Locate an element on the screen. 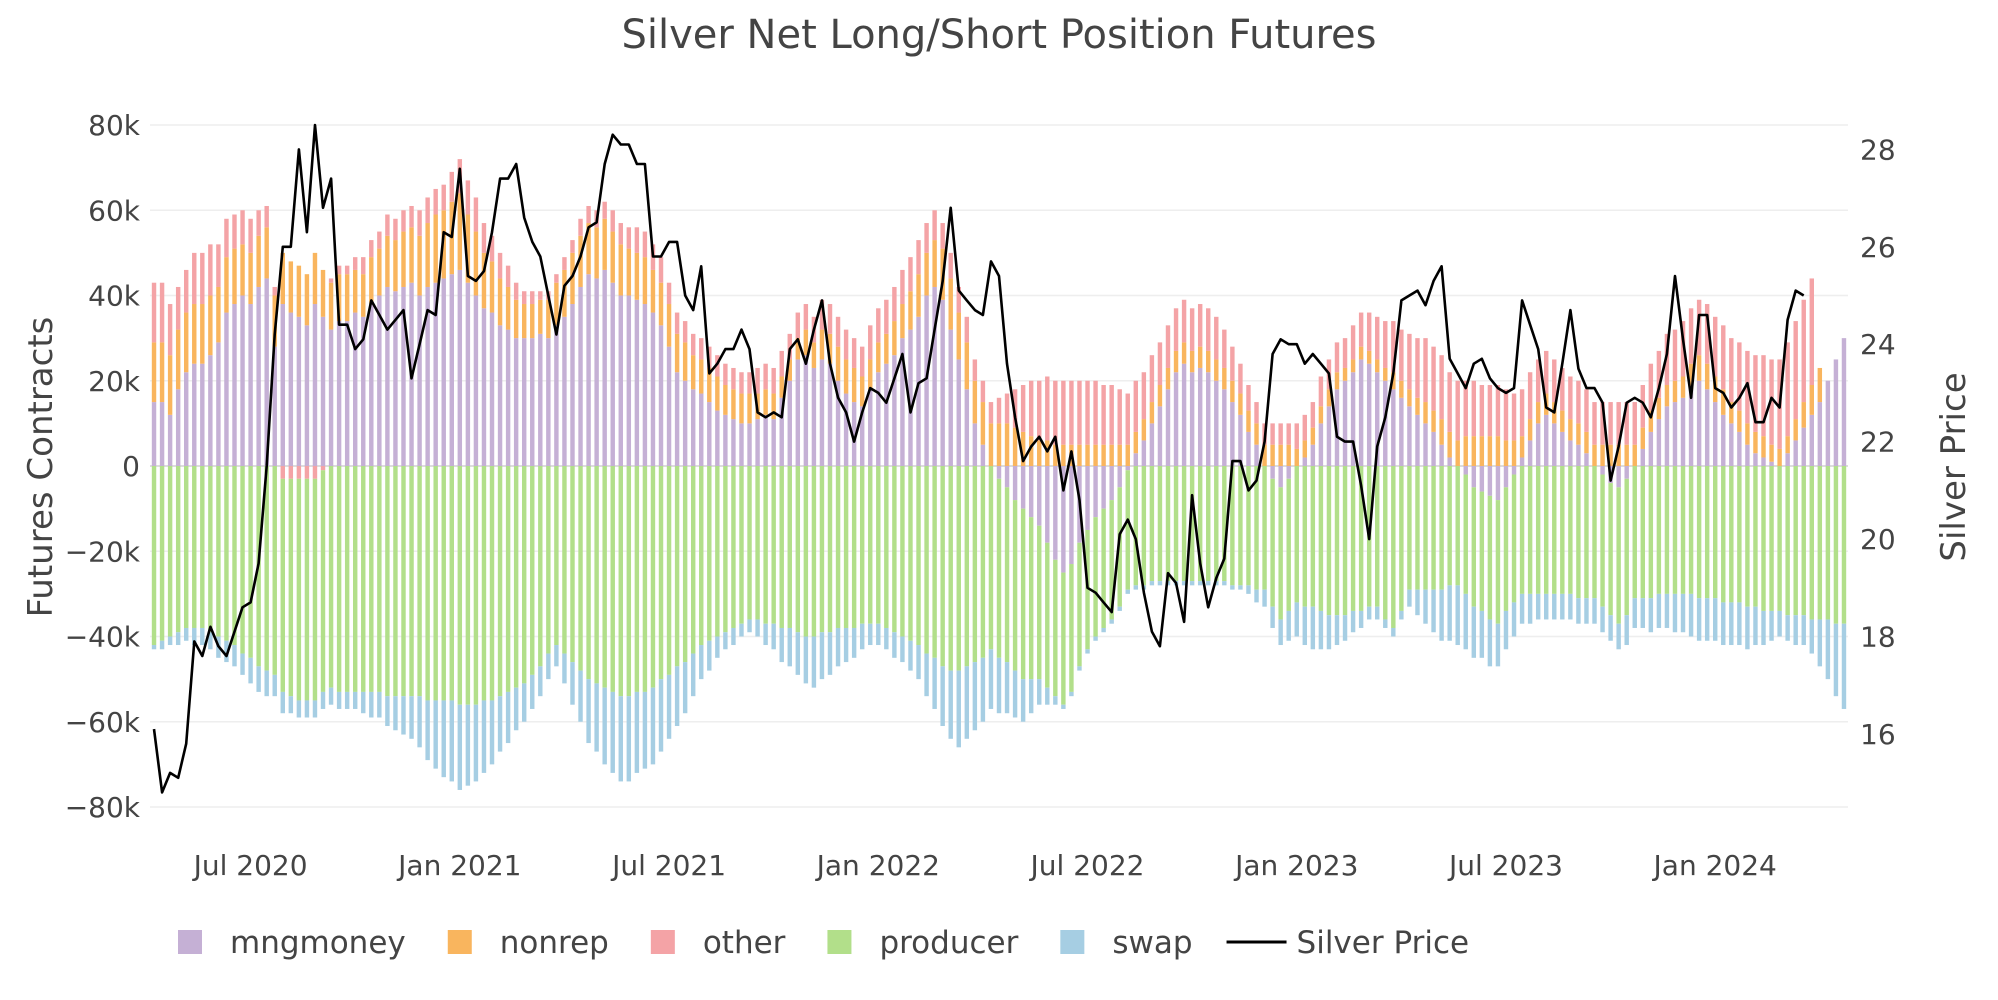 This screenshot has height=1000, width=1998. legend-swatch is located at coordinates (1072, 942).